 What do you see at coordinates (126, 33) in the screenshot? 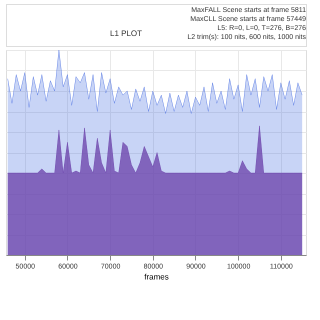
I see `chart-title: L1 PLOT` at bounding box center [126, 33].